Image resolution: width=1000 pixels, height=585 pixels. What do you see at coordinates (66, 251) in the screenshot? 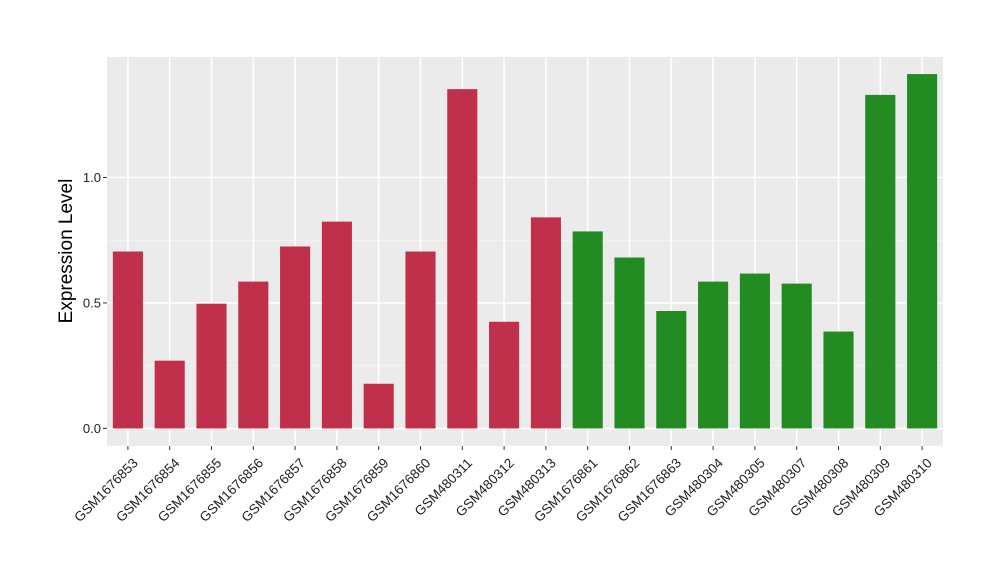
I see `y-axis-label: Expression Level` at bounding box center [66, 251].